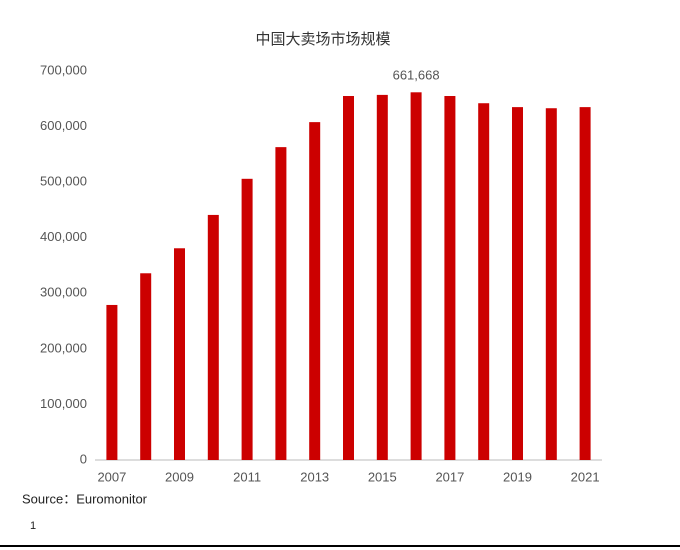 The width and height of the screenshot is (680, 550). What do you see at coordinates (63, 236) in the screenshot?
I see `y-tick-label: 400,000` at bounding box center [63, 236].